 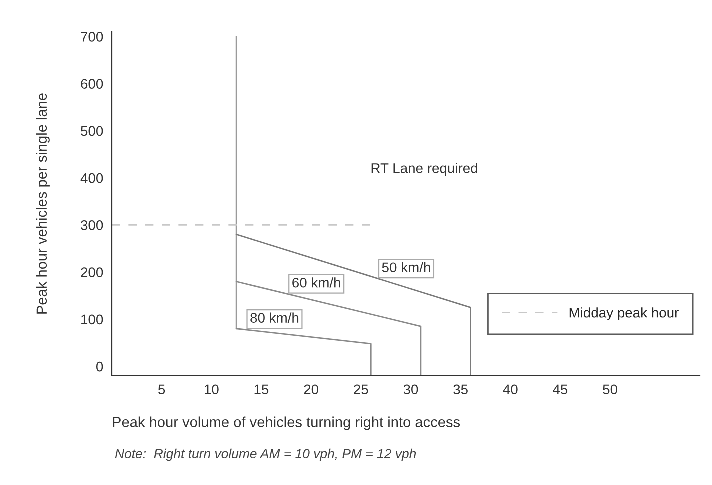 I want to click on x-tick-label: 5, so click(x=162, y=389).